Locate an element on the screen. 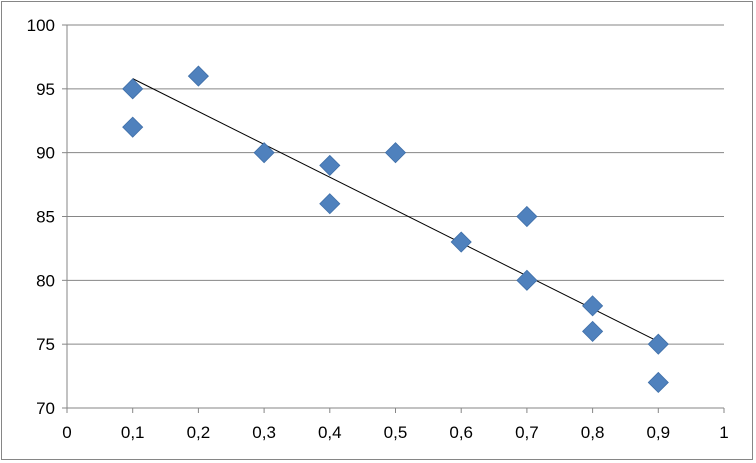 Image resolution: width=756 pixels, height=463 pixels. y-tick-label: 80 is located at coordinates (45, 280).